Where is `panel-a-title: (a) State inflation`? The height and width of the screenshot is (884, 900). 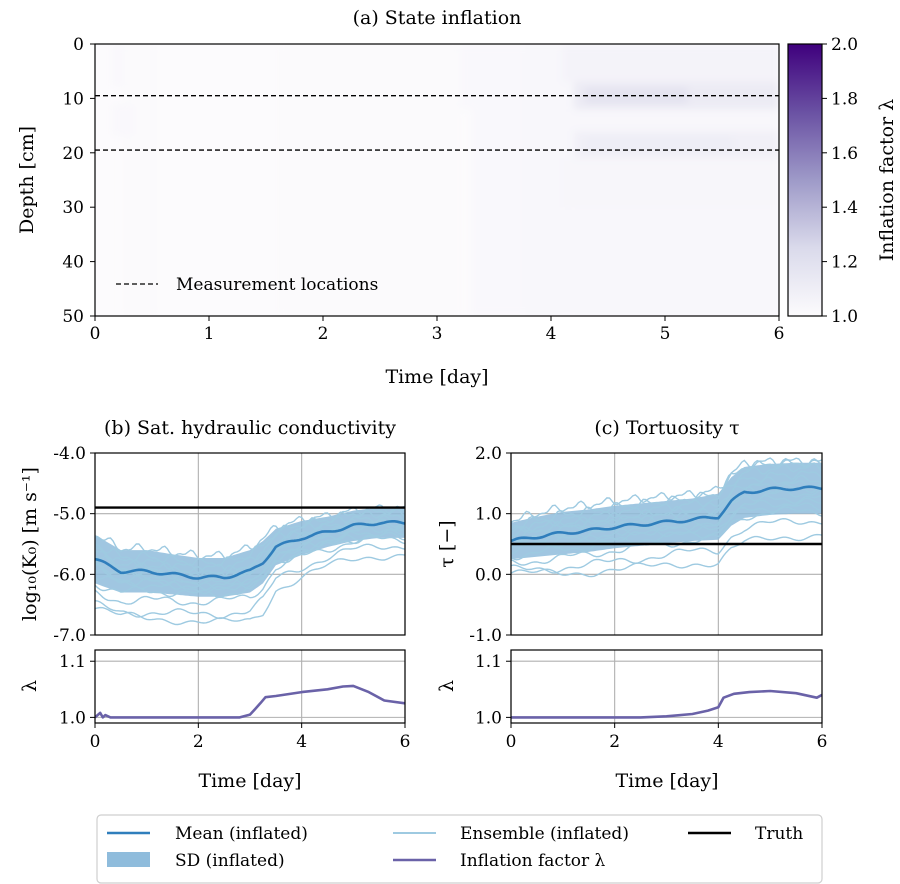 panel-a-title: (a) State inflation is located at coordinates (437, 18).